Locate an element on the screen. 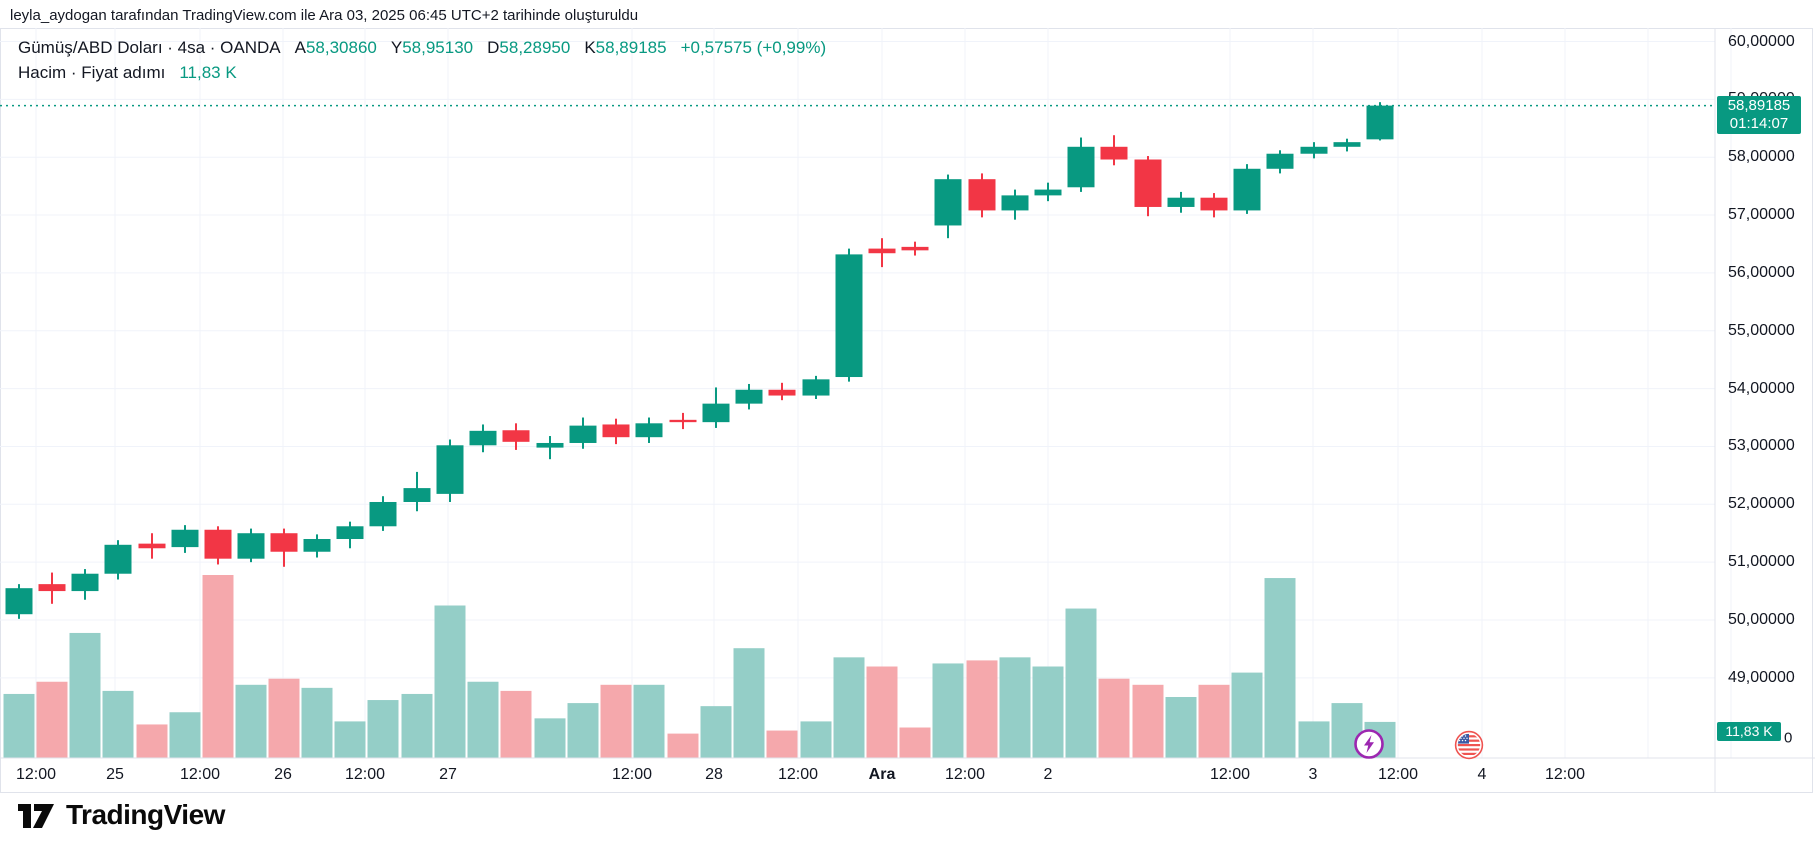 The height and width of the screenshot is (868, 1815). price-tick-57: 57,00000 is located at coordinates (1761, 215).